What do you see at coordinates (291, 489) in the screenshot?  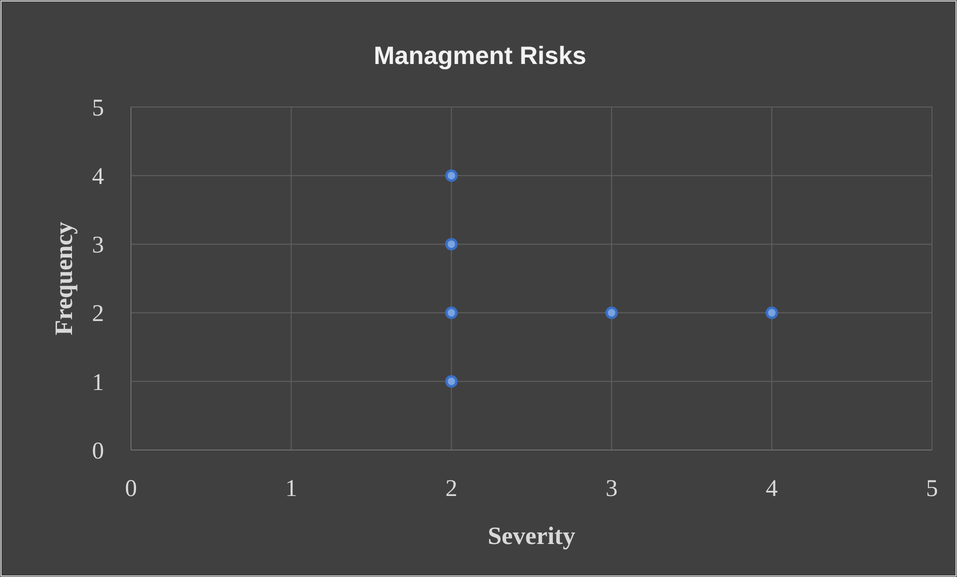 I see `x-tick-label: 1` at bounding box center [291, 489].